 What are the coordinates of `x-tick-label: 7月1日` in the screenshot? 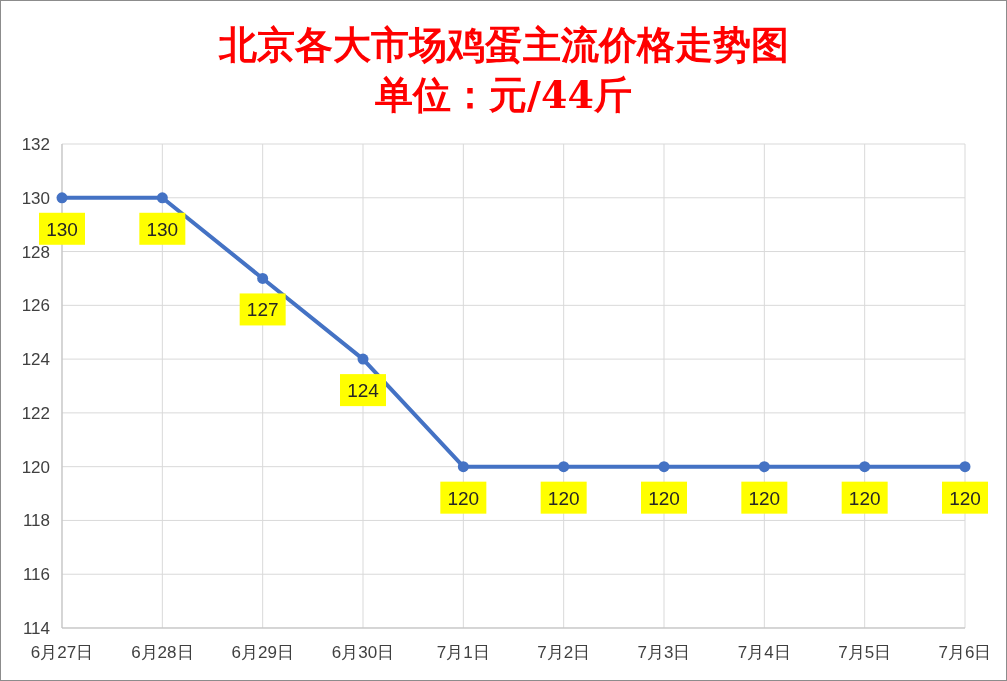 It's located at (463, 652).